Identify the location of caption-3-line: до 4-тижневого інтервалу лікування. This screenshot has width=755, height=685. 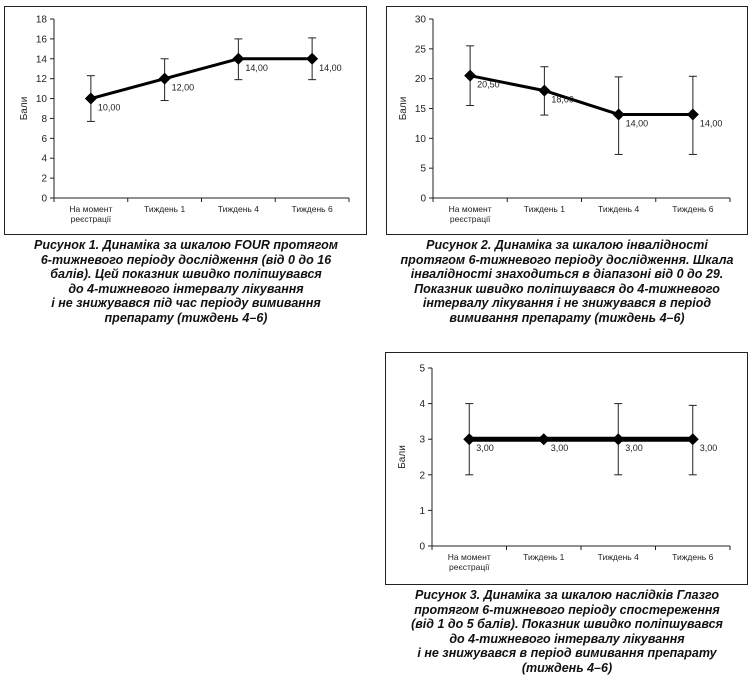
(567, 638).